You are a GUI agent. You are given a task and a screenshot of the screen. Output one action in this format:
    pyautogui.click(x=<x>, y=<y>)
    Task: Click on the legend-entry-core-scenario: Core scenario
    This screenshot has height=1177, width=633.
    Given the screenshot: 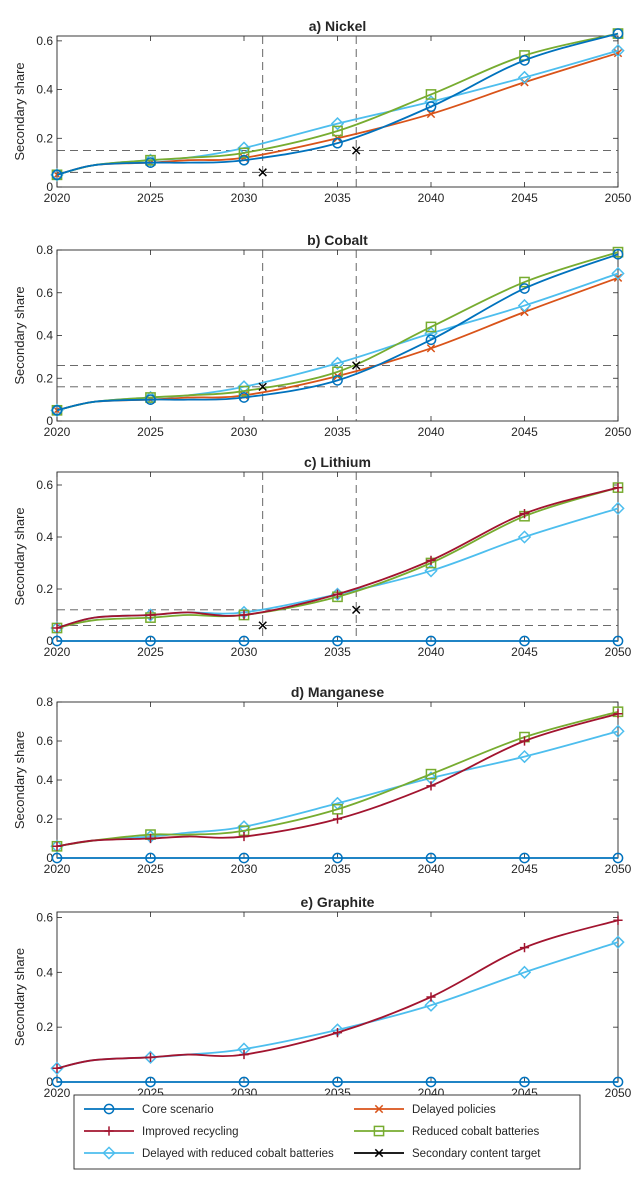 What is the action you would take?
    pyautogui.click(x=149, y=1109)
    